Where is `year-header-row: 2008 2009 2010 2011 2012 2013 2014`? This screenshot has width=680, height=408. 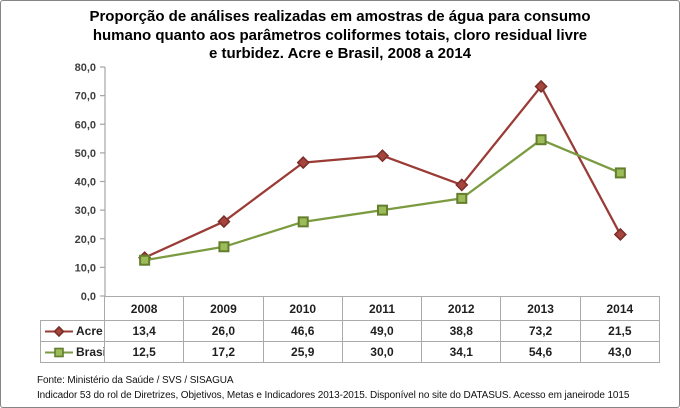
year-header-row: 2008 2009 2010 2011 2012 2013 2014 is located at coordinates (351, 308).